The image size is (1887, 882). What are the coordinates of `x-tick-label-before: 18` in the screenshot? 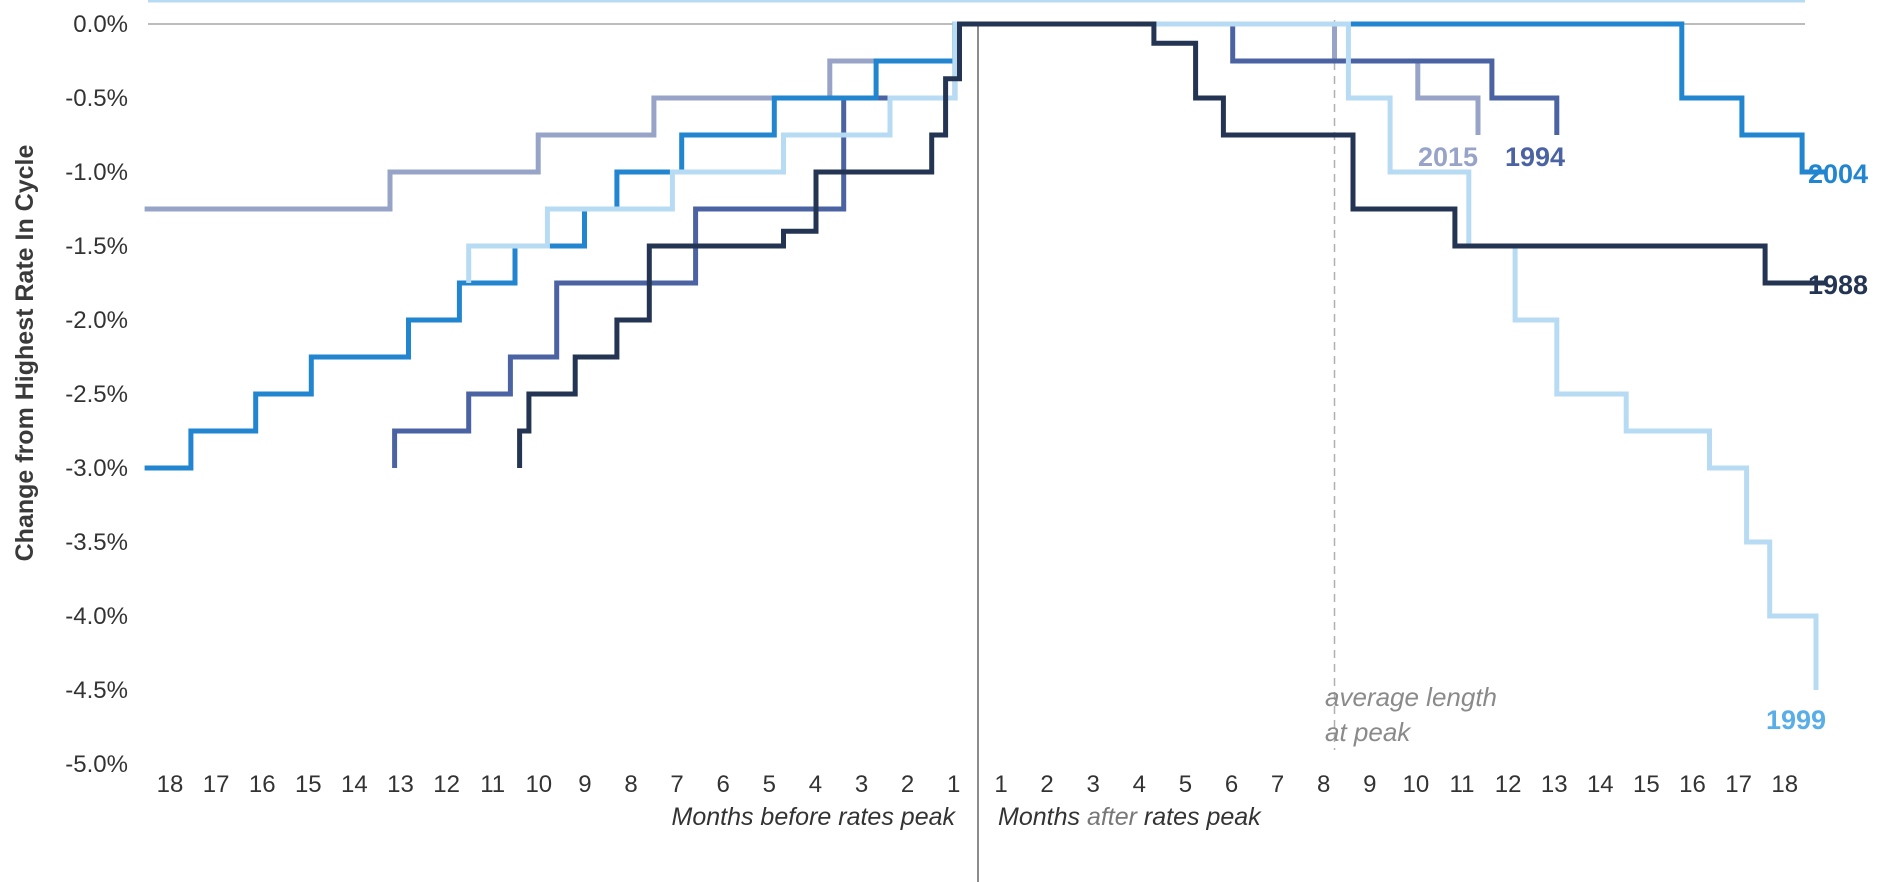 It's located at (170, 784).